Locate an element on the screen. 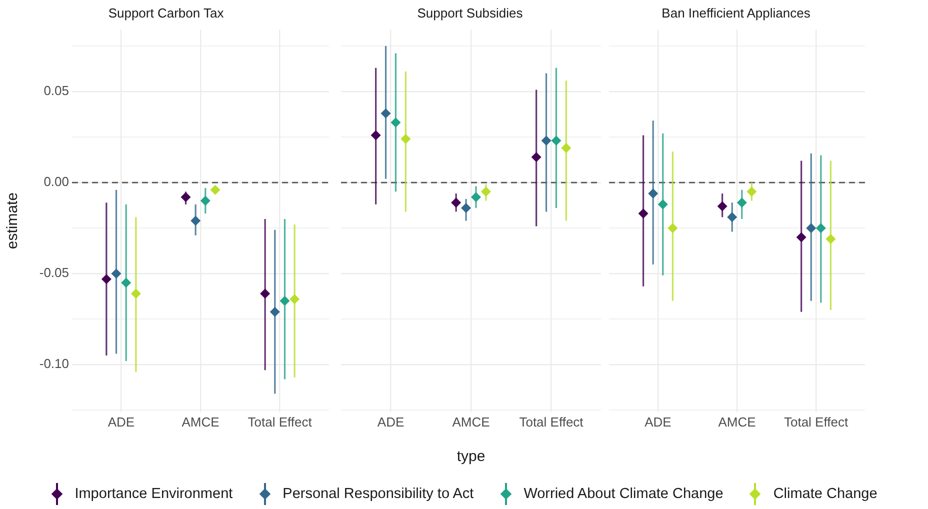  y-tick-label: -0.10 is located at coordinates (54, 364).